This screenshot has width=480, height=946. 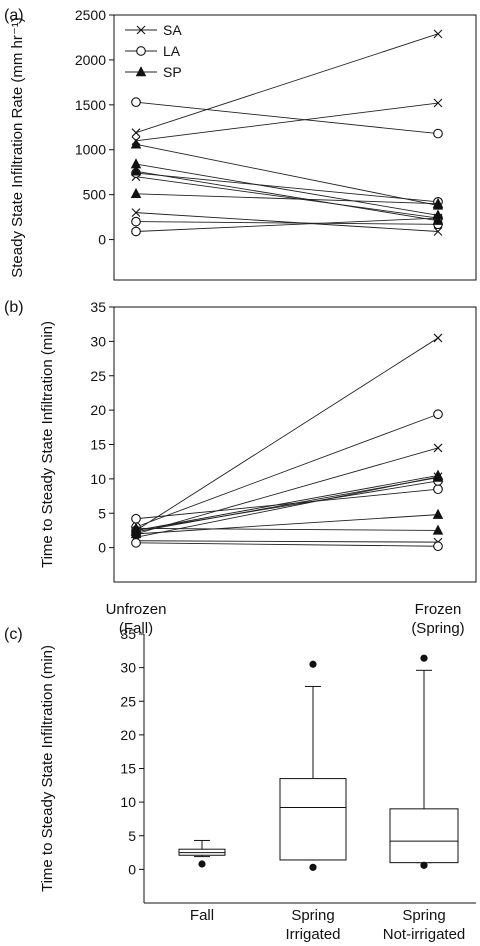 I want to click on legend-label: LA, so click(x=172, y=51).